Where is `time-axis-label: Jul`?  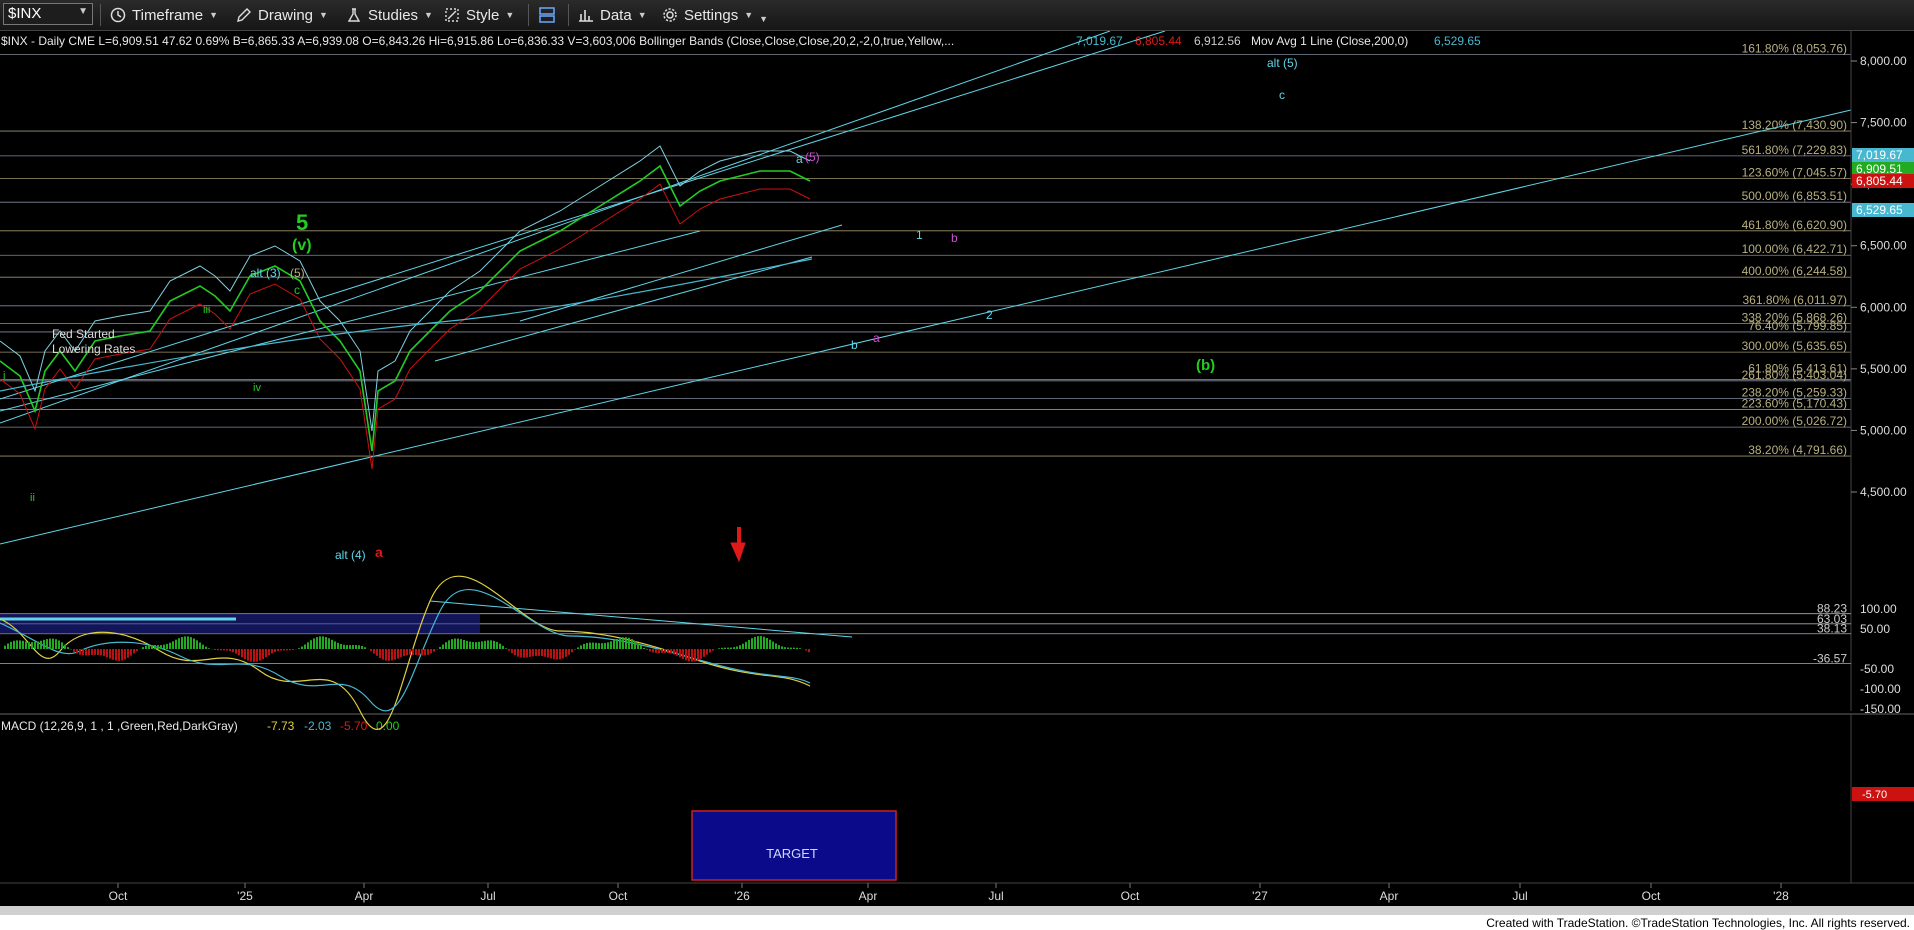
time-axis-label: Jul is located at coordinates (995, 896).